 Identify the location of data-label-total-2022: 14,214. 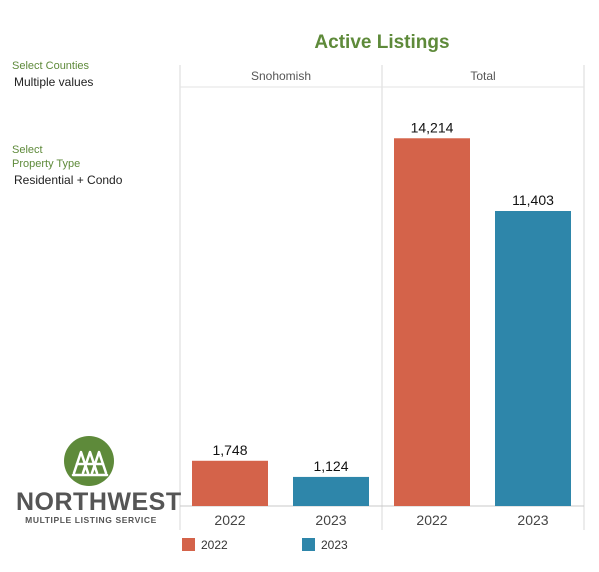
(432, 127).